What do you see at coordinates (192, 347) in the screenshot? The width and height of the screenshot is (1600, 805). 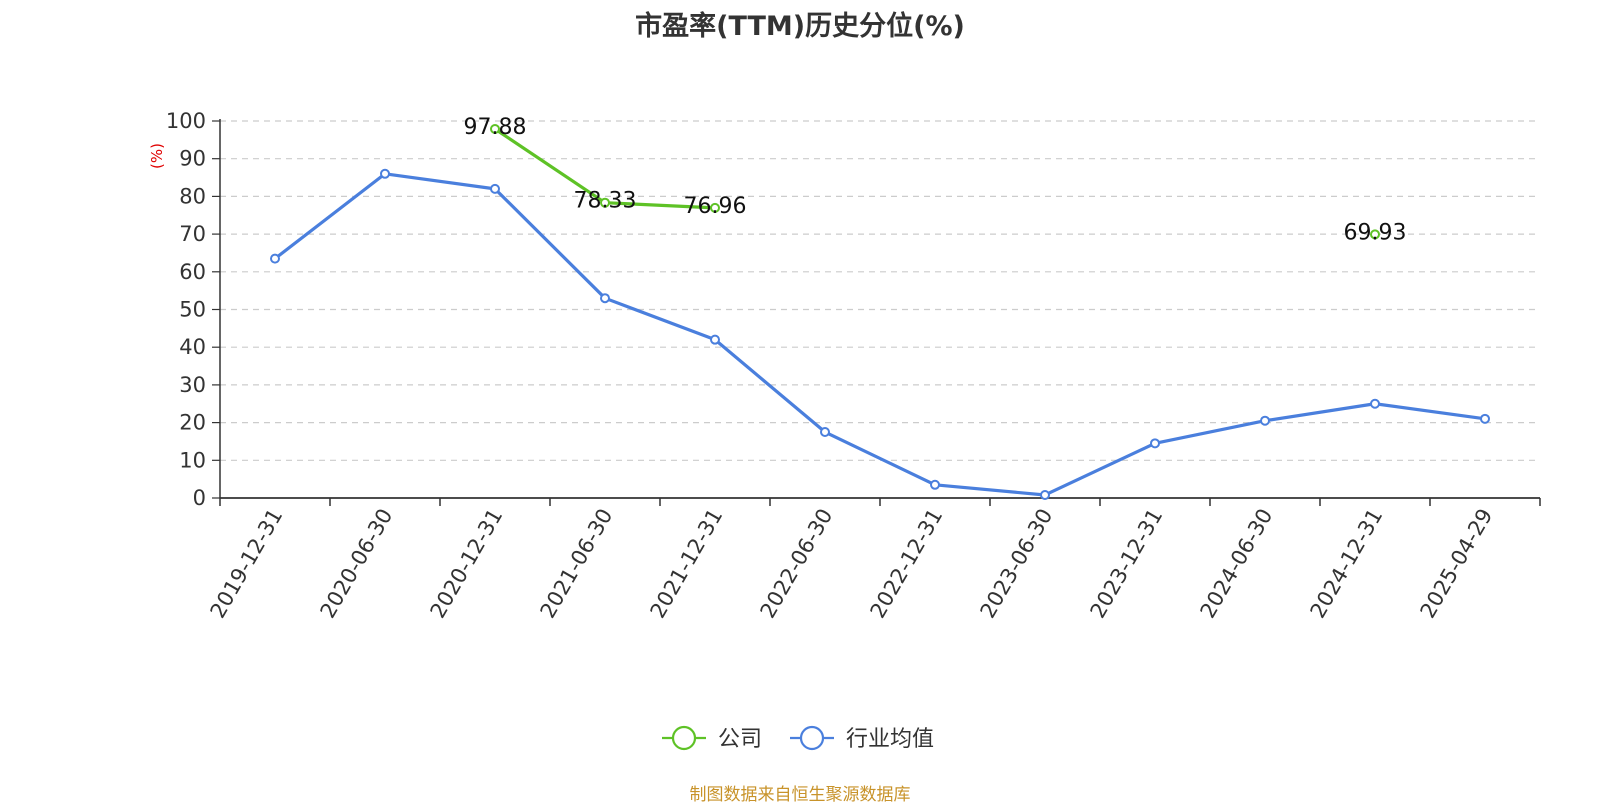 I see `y-tick-label: 40` at bounding box center [192, 347].